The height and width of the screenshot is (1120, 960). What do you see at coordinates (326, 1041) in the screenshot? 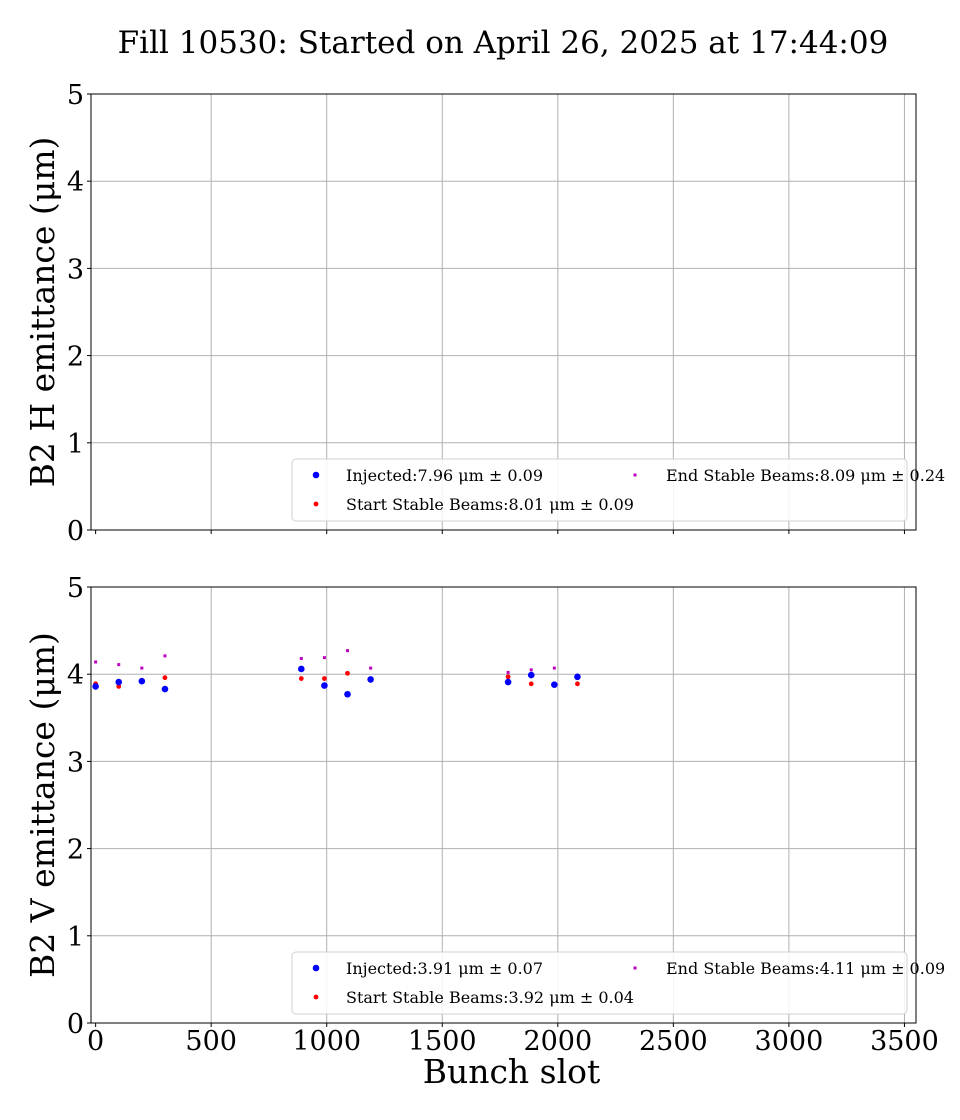
I see `x-tick-label: 1000` at bounding box center [326, 1041].